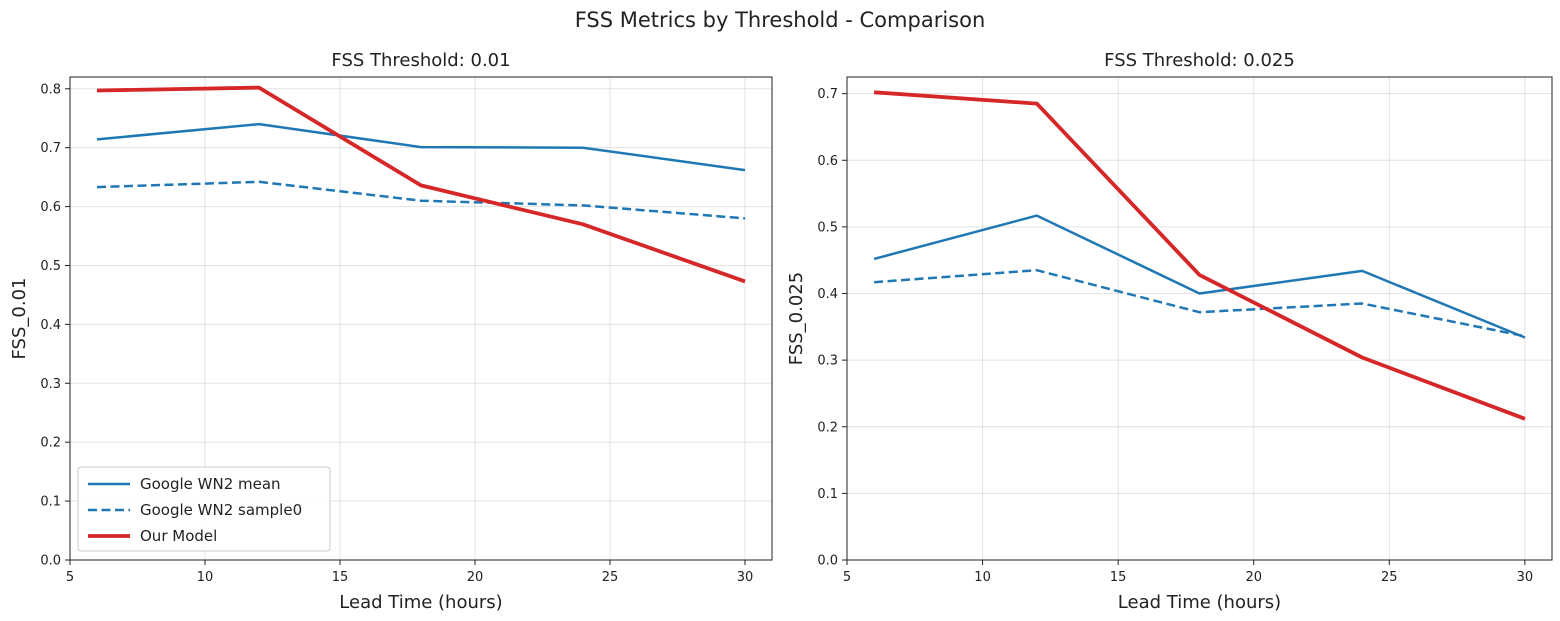 The image size is (1560, 621). Describe the element at coordinates (1199, 60) in the screenshot. I see `chart-title: FSS Threshold: 0.025` at that location.